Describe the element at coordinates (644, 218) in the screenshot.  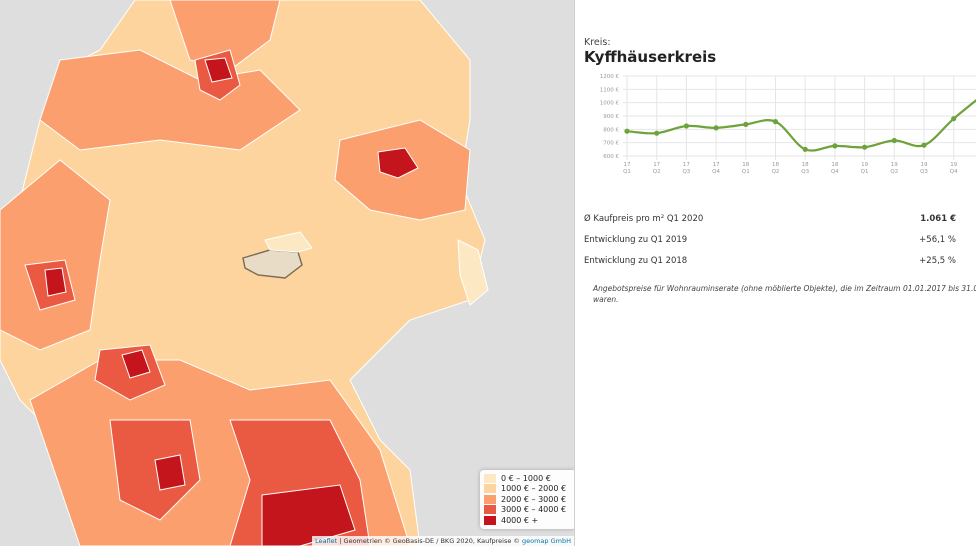
I see `stat-label: Ø Kaufpreis pro m² Q1 2020` at that location.